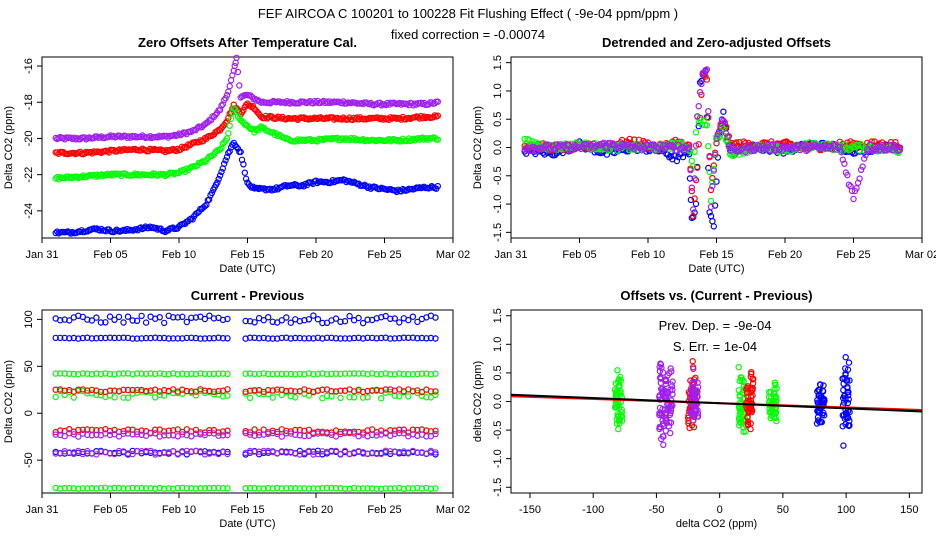 The height and width of the screenshot is (540, 936). I want to click on y-tick-label: 100, so click(29, 319).